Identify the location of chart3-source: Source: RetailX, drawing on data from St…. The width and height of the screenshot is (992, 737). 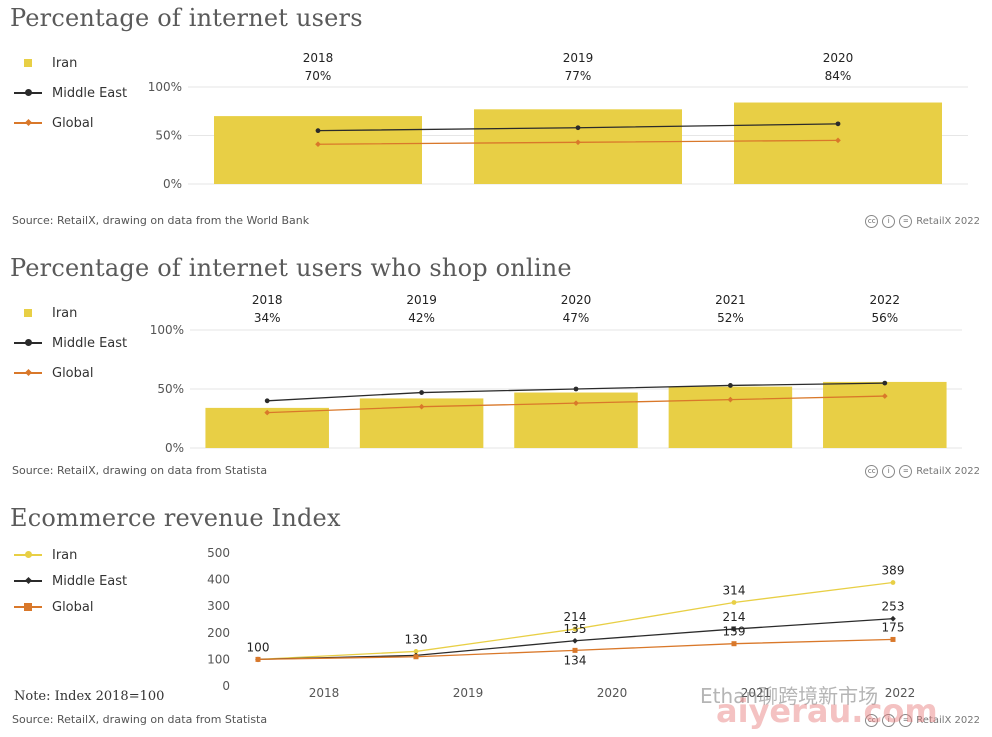
(140, 719).